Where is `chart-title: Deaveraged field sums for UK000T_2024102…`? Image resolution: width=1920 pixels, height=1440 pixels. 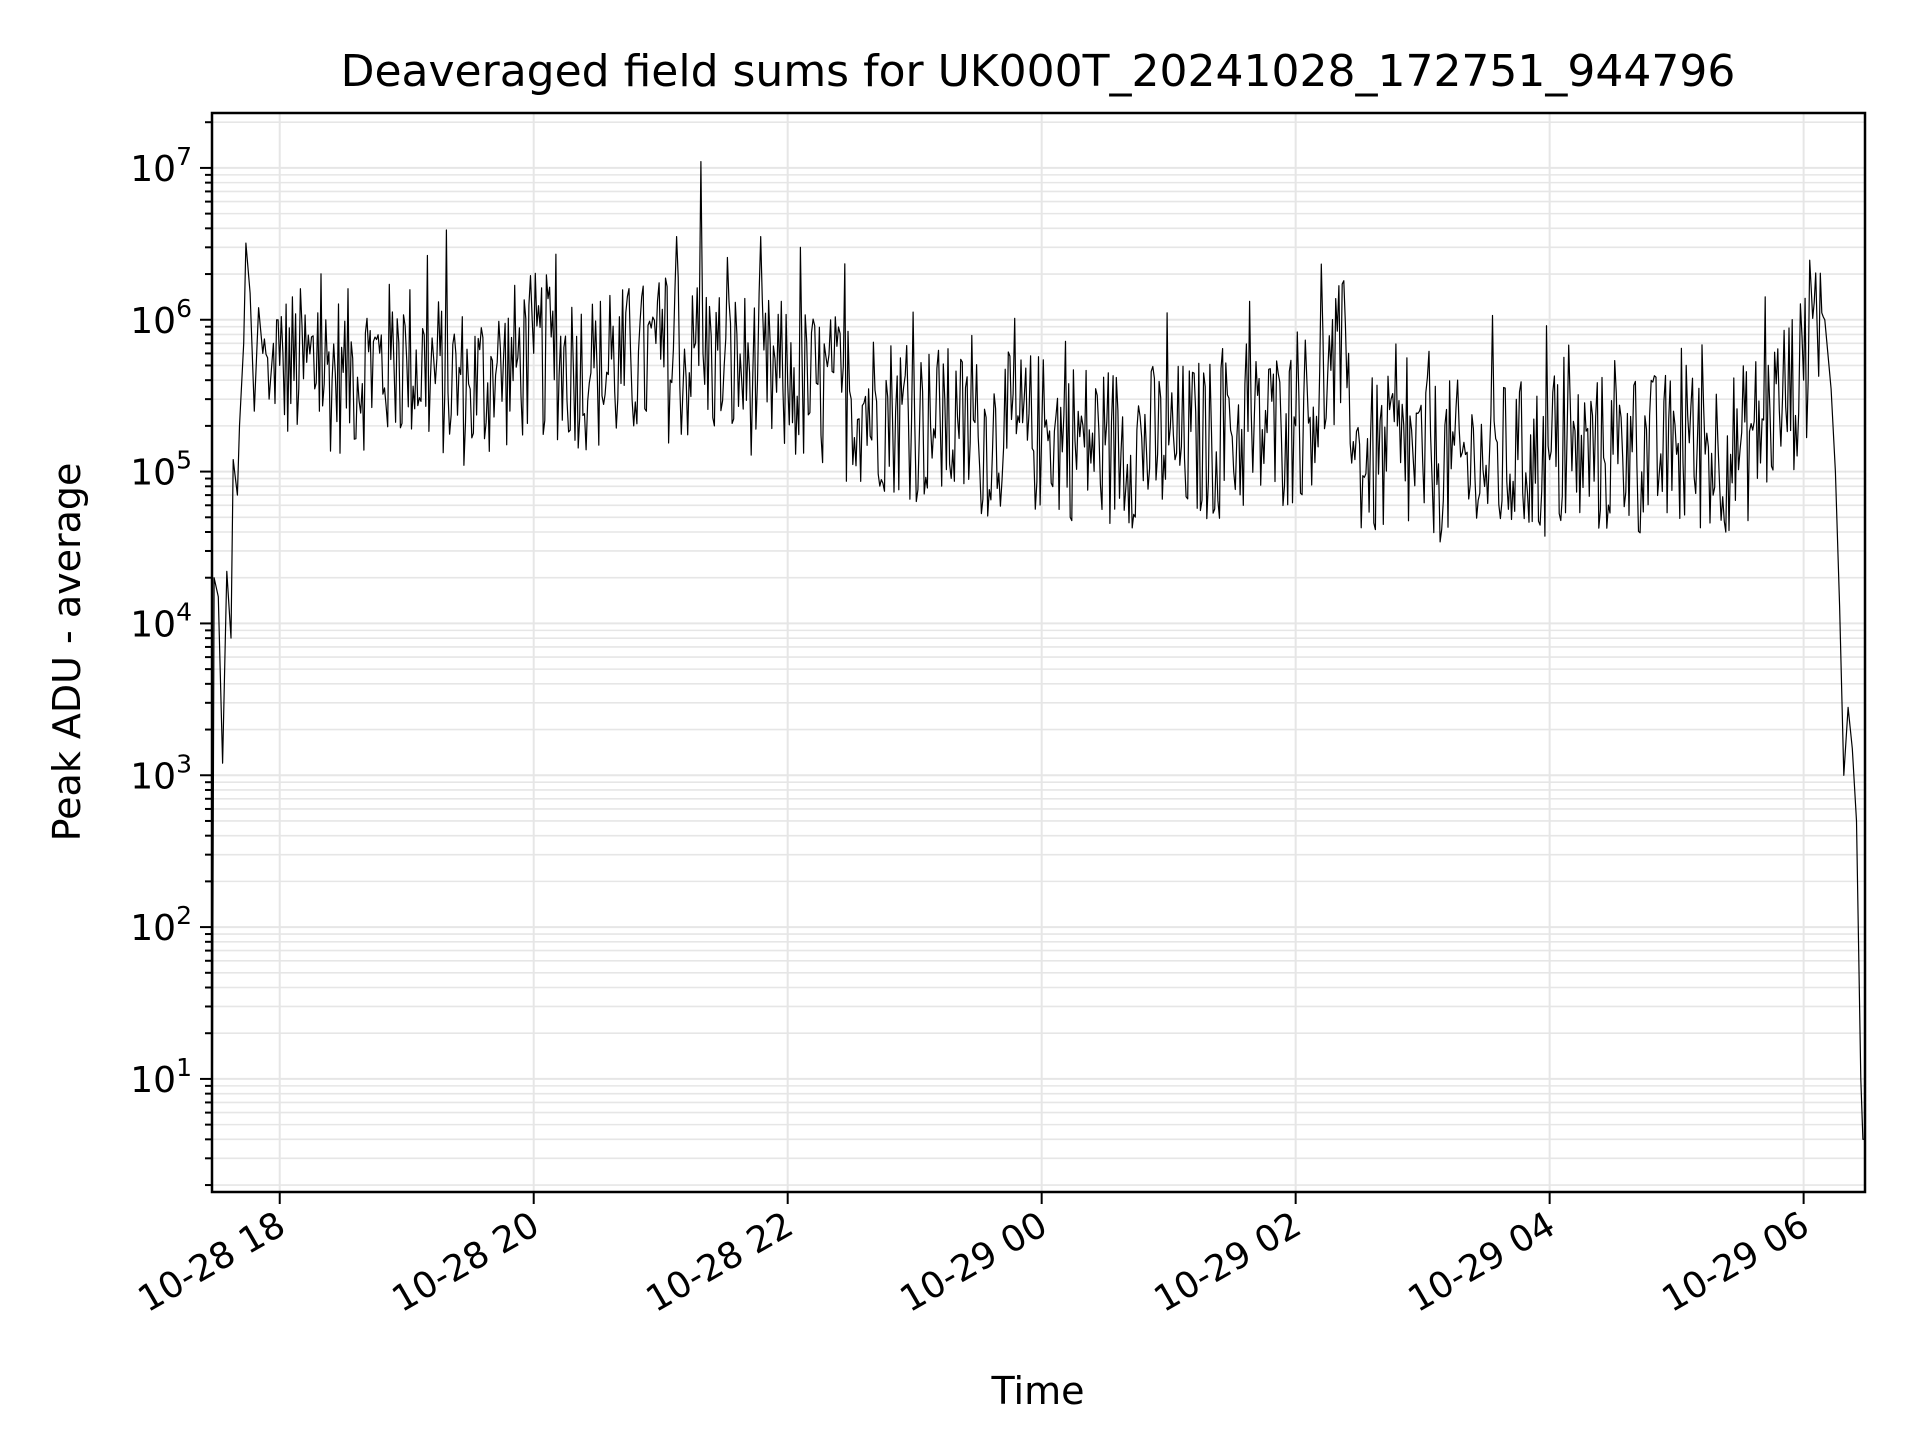 chart-title: Deaveraged field sums for UK000T_2024102… is located at coordinates (1038, 71).